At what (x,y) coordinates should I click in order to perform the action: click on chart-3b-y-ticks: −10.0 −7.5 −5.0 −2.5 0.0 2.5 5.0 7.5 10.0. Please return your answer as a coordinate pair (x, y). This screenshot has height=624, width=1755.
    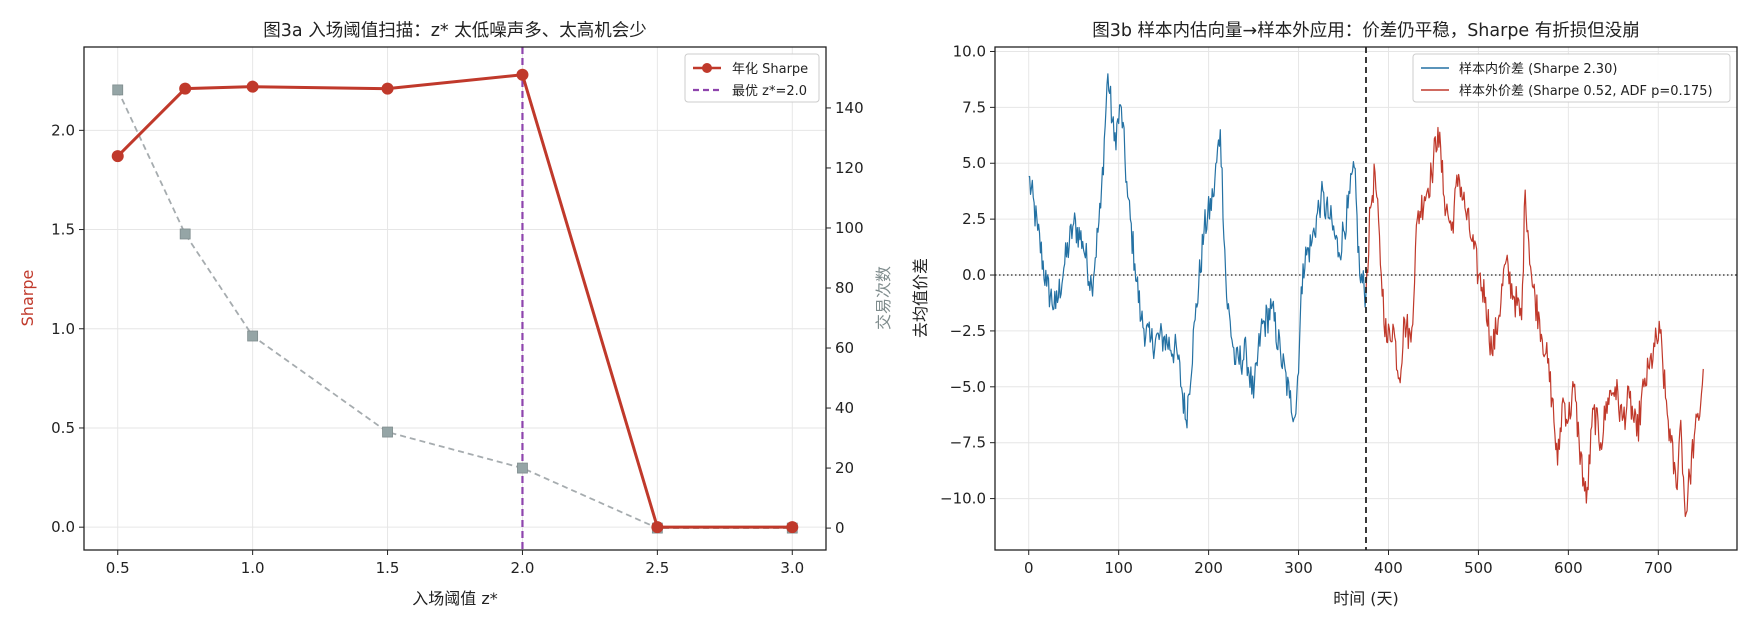
    Looking at the image, I should click on (967, 275).